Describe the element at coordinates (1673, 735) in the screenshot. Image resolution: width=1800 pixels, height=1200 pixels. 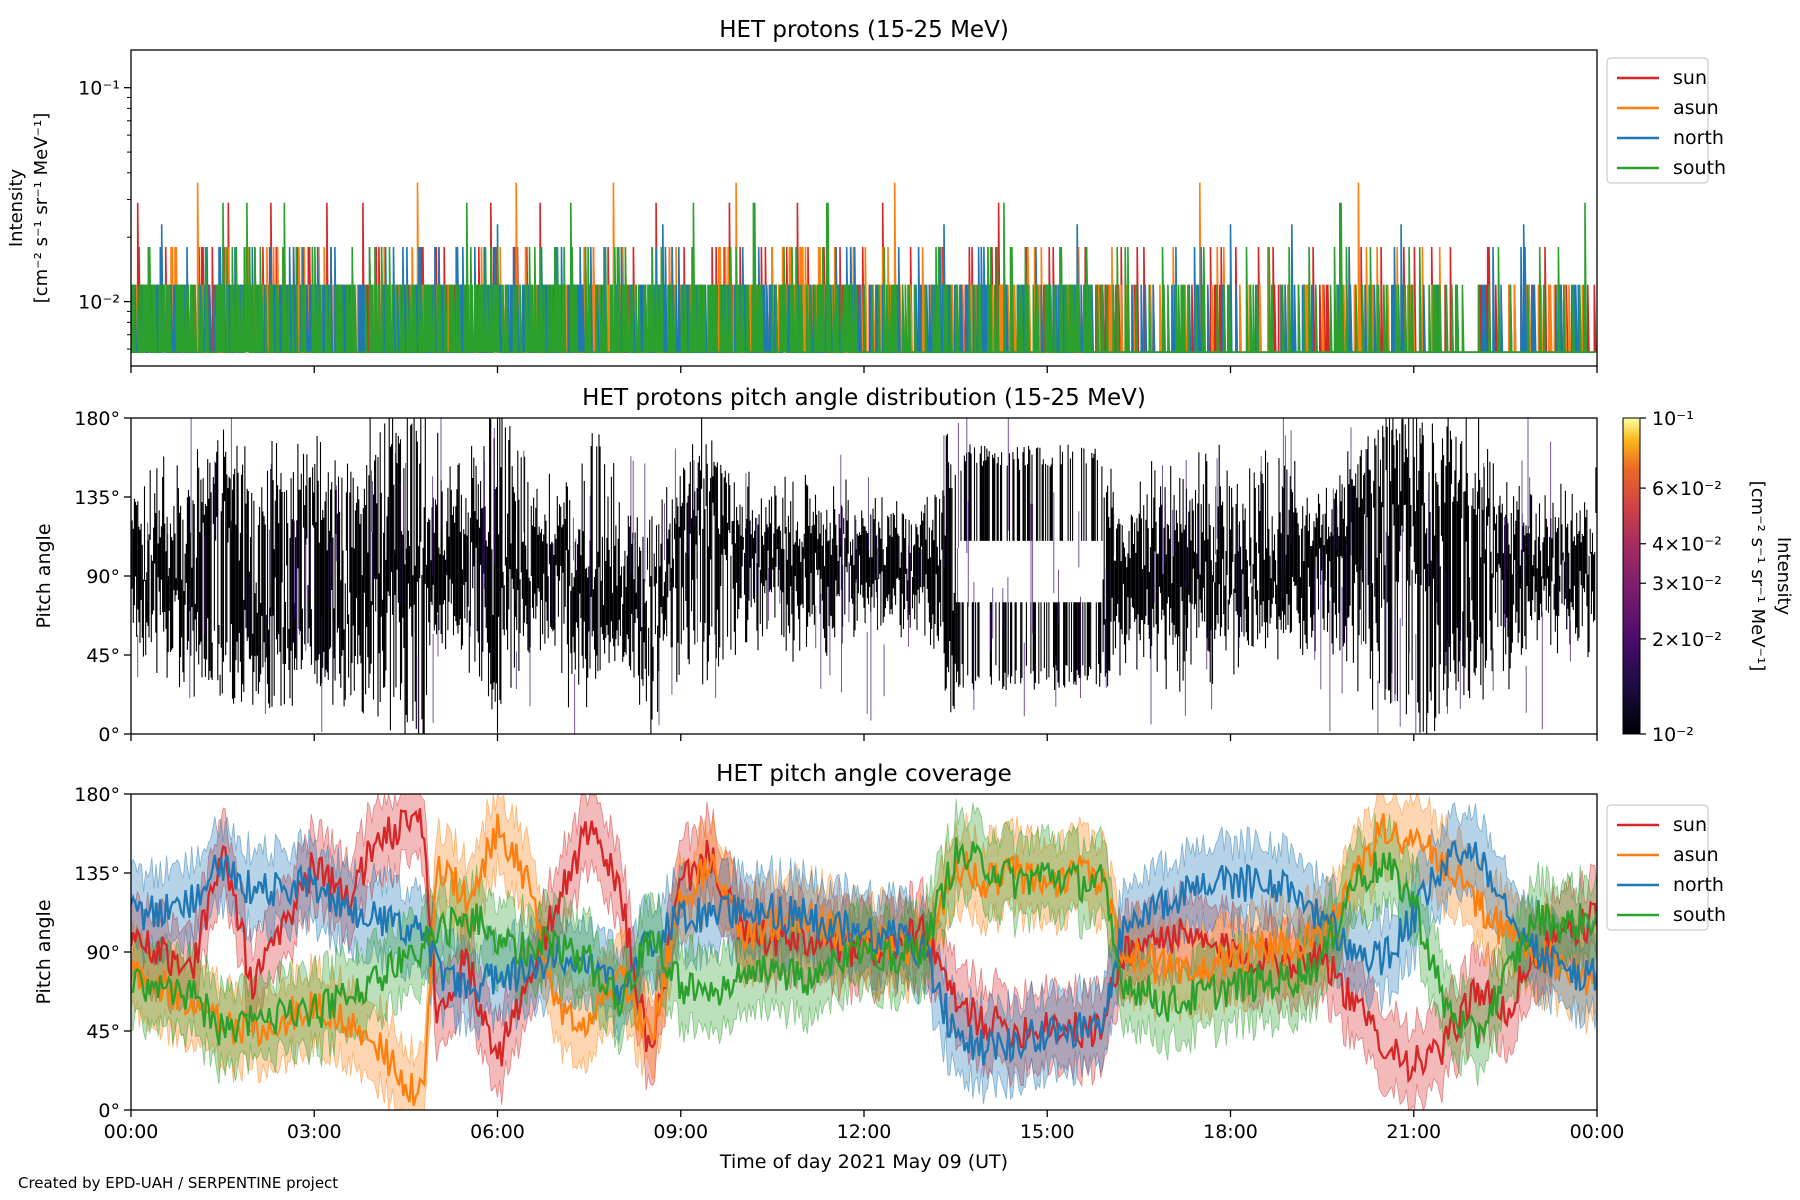
I see `colorbar-tick-label: 10⁻²` at that location.